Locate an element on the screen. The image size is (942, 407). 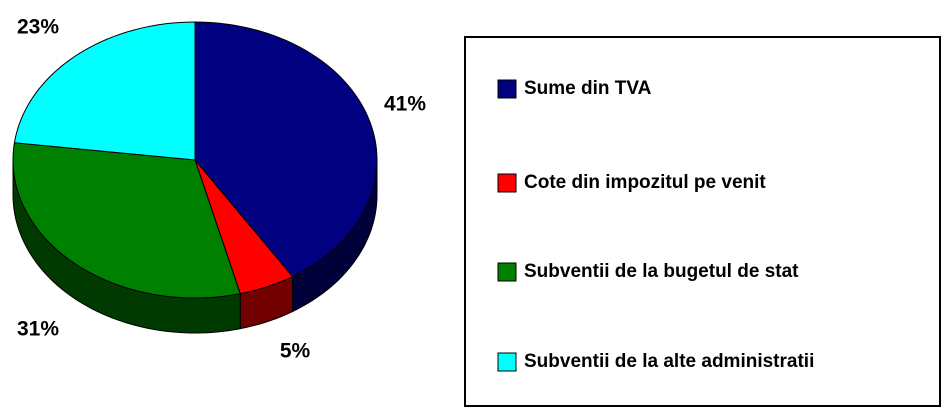
data-label: 23% is located at coordinates (38, 27).